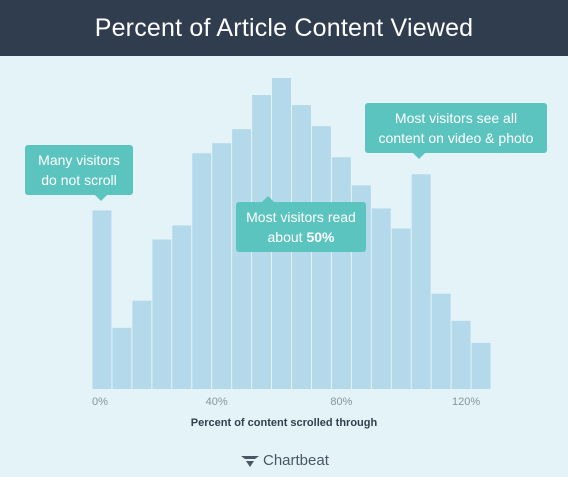 The image size is (568, 477). I want to click on annotation-read-50-value: 50%, so click(320, 237).